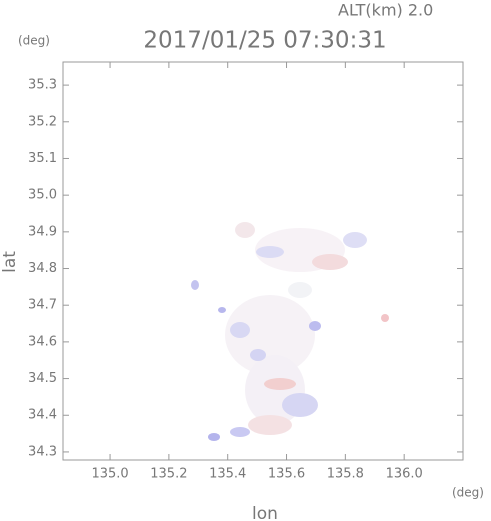 The height and width of the screenshot is (521, 491). I want to click on chart-title: 2017/01/25 07:30:31, so click(264, 41).